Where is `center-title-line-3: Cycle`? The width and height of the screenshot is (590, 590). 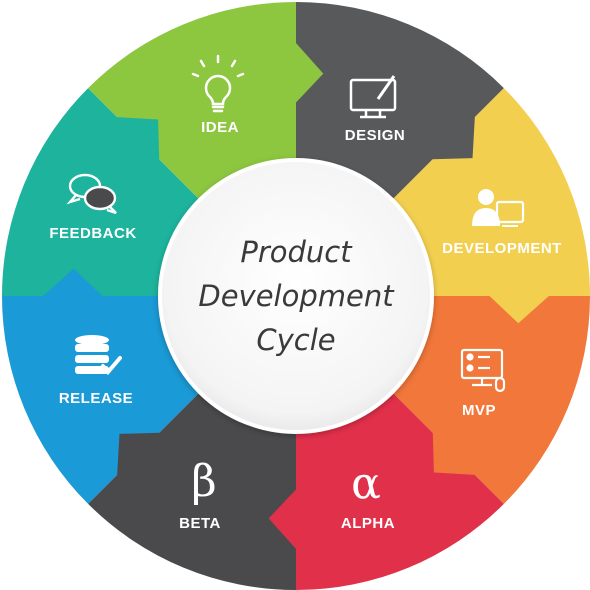 center-title-line-3: Cycle is located at coordinates (295, 340).